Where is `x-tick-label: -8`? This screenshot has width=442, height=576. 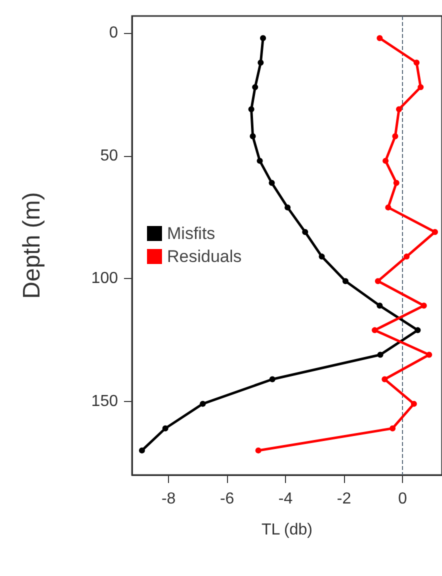 x-tick-label: -8 is located at coordinates (168, 499).